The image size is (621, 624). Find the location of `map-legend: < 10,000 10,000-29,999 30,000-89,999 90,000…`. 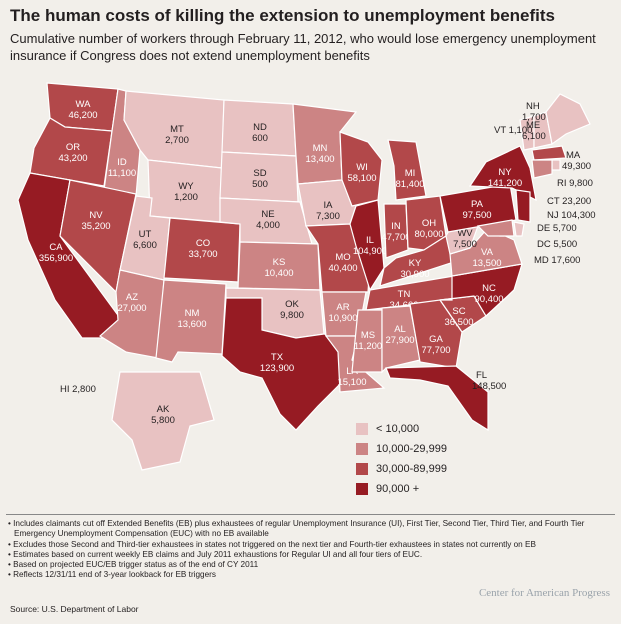

map-legend: < 10,000 10,000-29,999 30,000-89,999 90,000… is located at coordinates (401, 459).